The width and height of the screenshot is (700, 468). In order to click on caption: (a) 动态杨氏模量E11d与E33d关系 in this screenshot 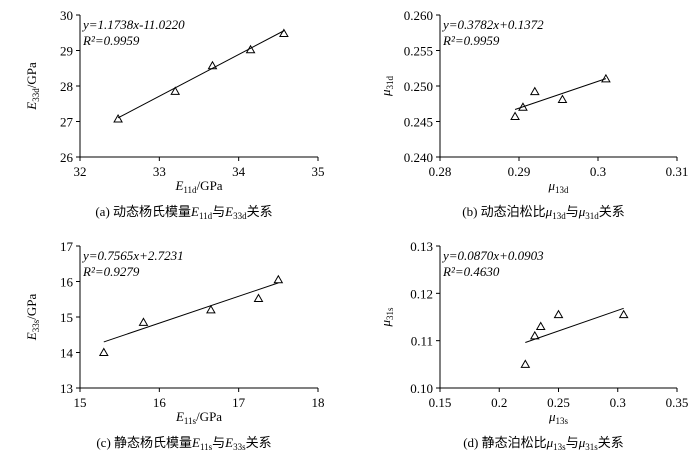, I will do `click(183, 212)`.